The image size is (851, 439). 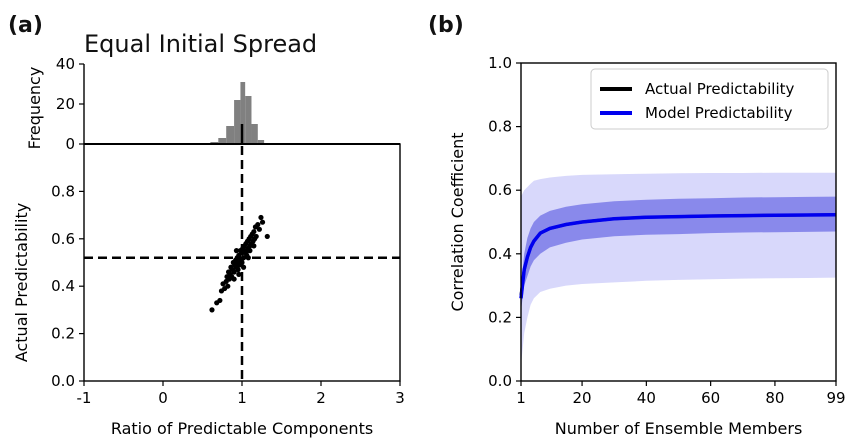 I want to click on scatter-xtick-label: 0, so click(x=163, y=398).